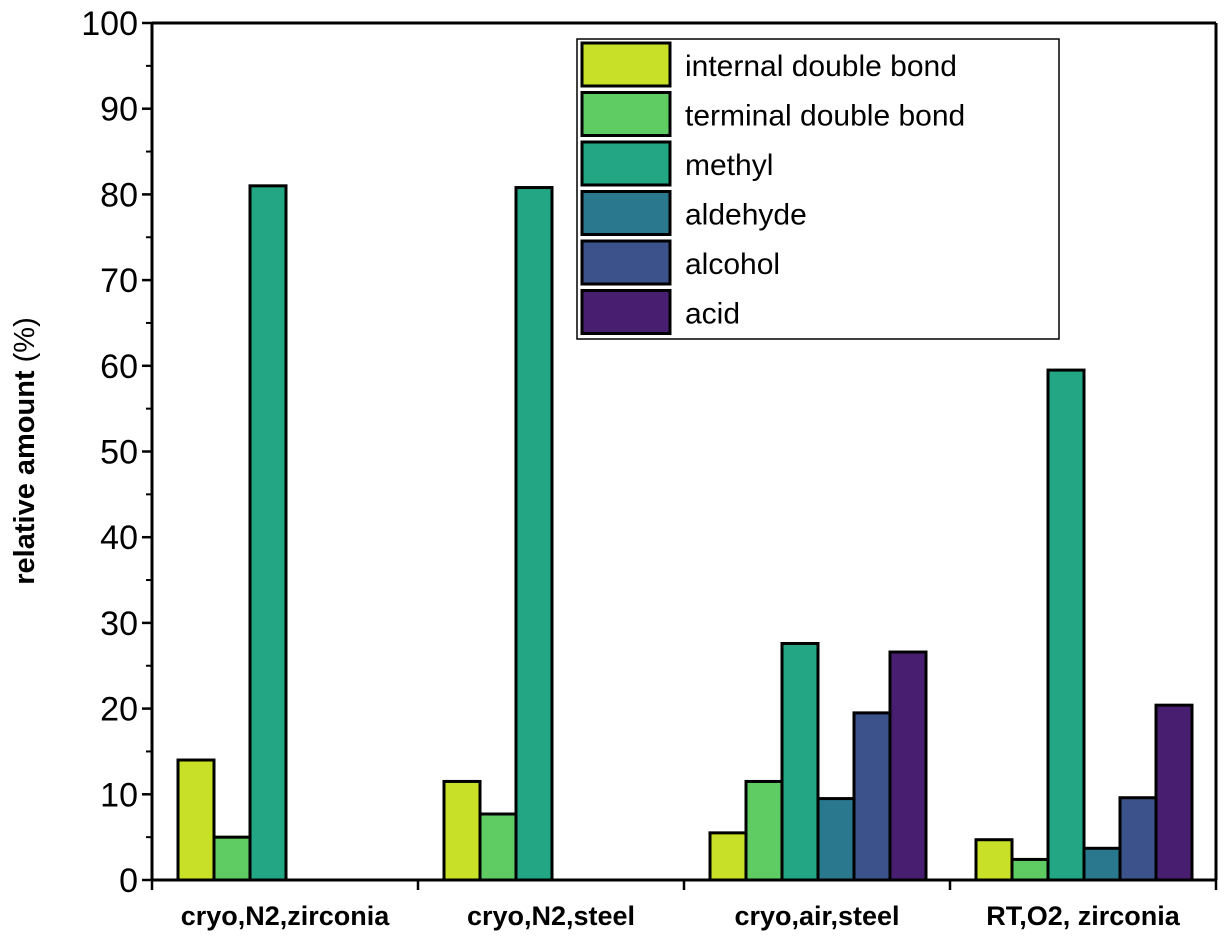  Describe the element at coordinates (712, 314) in the screenshot. I see `legend-label: acid` at that location.